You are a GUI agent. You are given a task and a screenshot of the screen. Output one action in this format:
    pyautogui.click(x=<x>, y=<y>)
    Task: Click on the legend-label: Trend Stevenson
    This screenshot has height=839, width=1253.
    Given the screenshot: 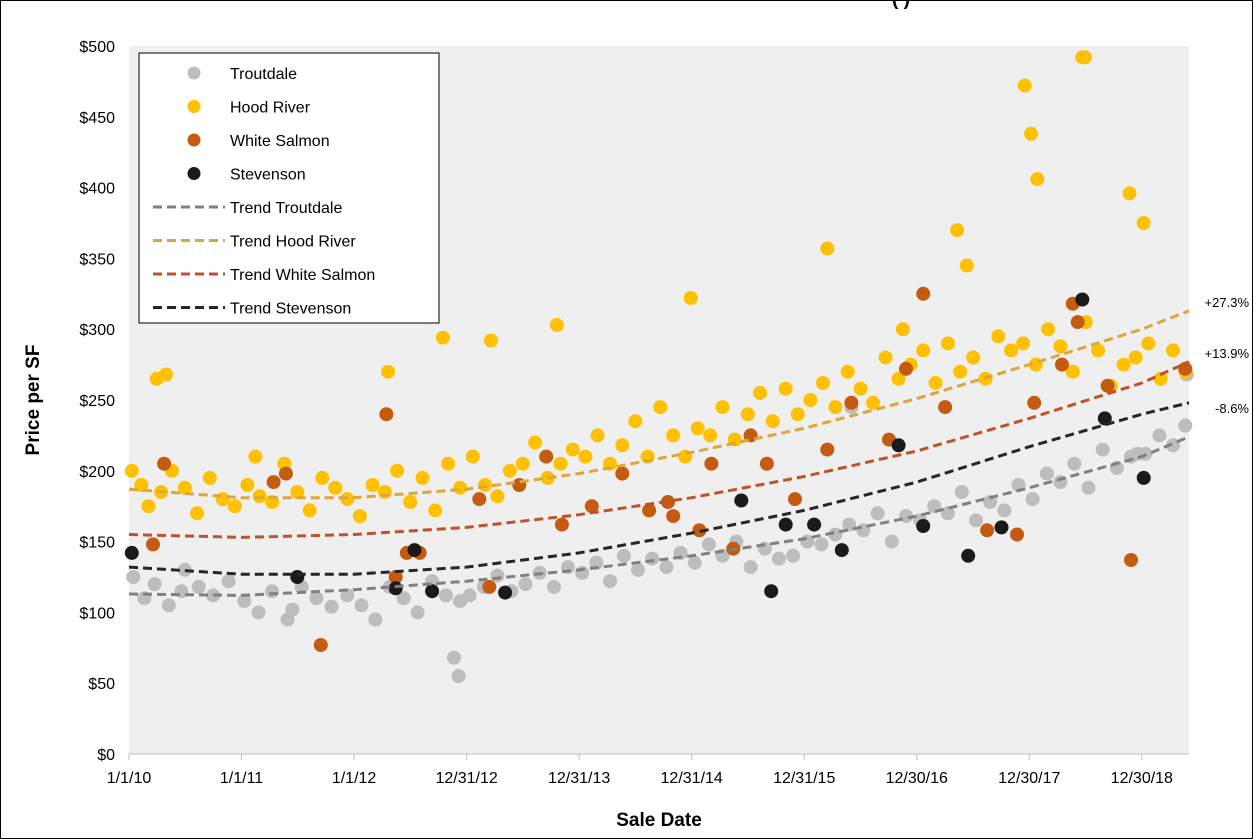 What is the action you would take?
    pyautogui.click(x=290, y=309)
    